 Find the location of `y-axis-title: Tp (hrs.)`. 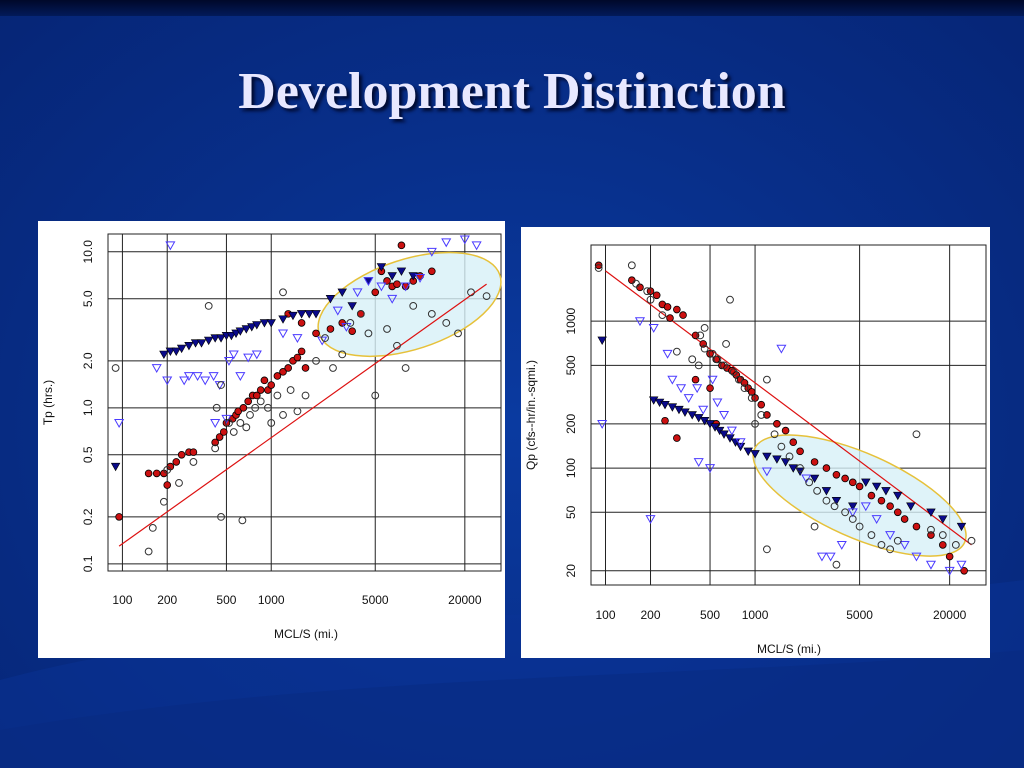

y-axis-title: Tp (hrs.) is located at coordinates (48, 402).